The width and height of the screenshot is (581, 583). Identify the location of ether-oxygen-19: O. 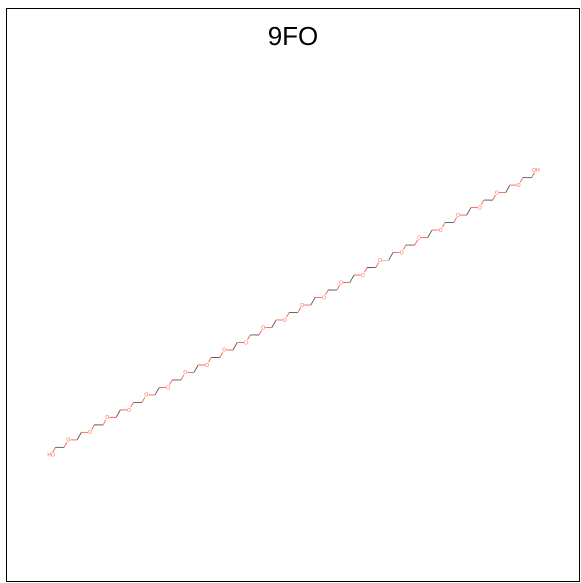
(441, 231).